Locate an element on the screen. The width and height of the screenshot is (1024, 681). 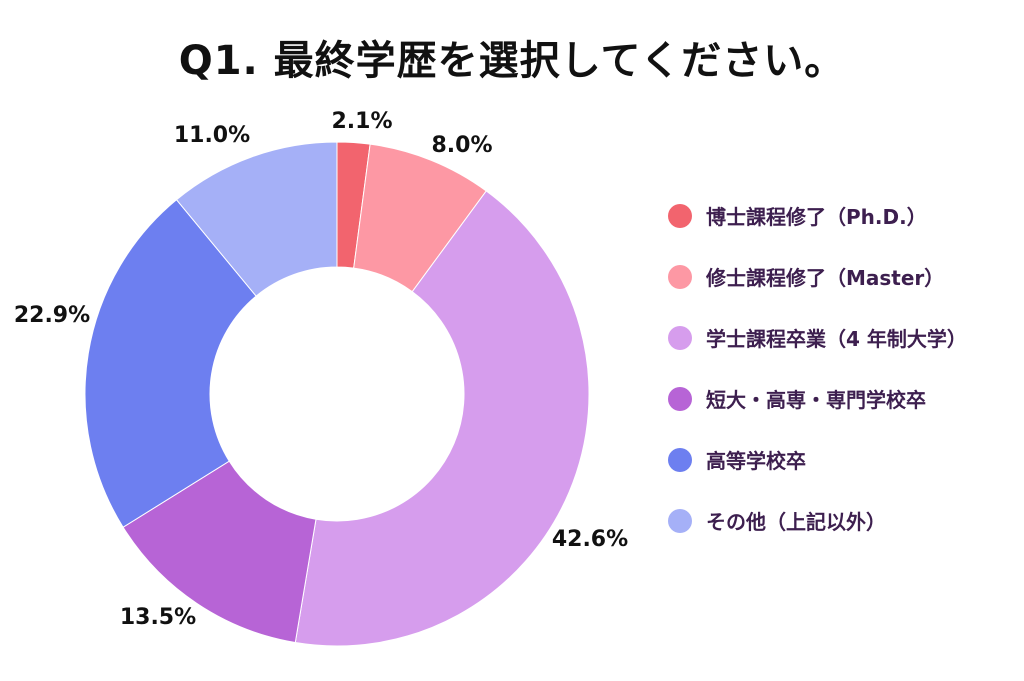
chart-title: Q1. 最終学歴を選択してください。 is located at coordinates (512, 61).